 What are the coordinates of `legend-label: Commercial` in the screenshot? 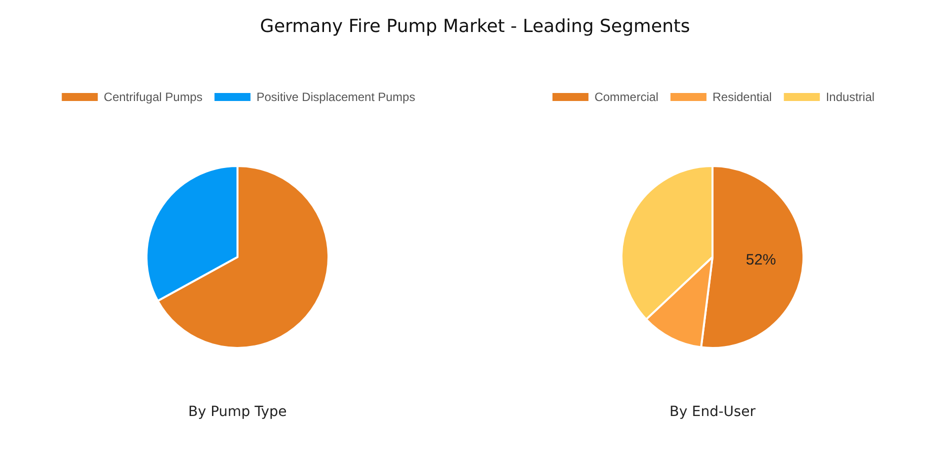 It's located at (626, 97).